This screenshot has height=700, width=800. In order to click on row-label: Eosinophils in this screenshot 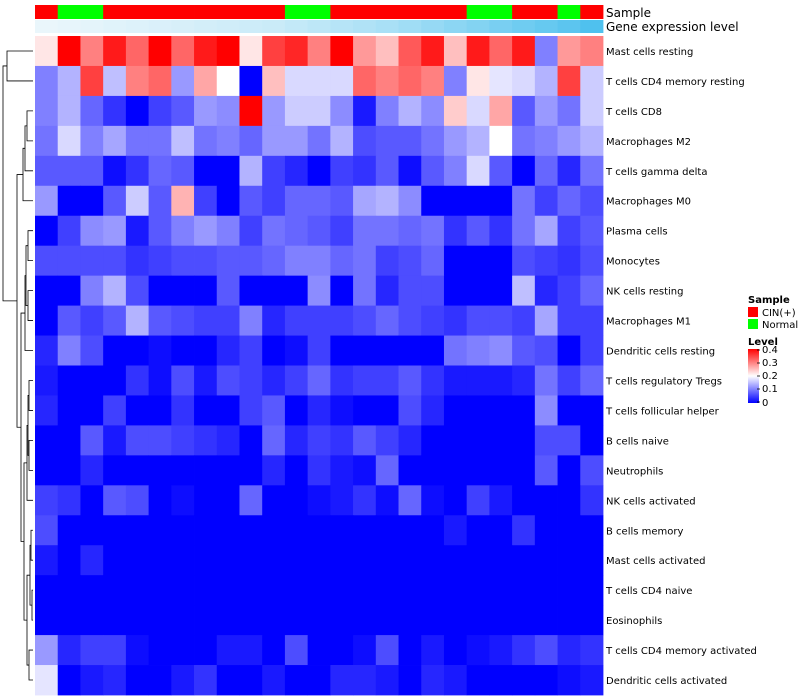, I will do `click(634, 621)`.